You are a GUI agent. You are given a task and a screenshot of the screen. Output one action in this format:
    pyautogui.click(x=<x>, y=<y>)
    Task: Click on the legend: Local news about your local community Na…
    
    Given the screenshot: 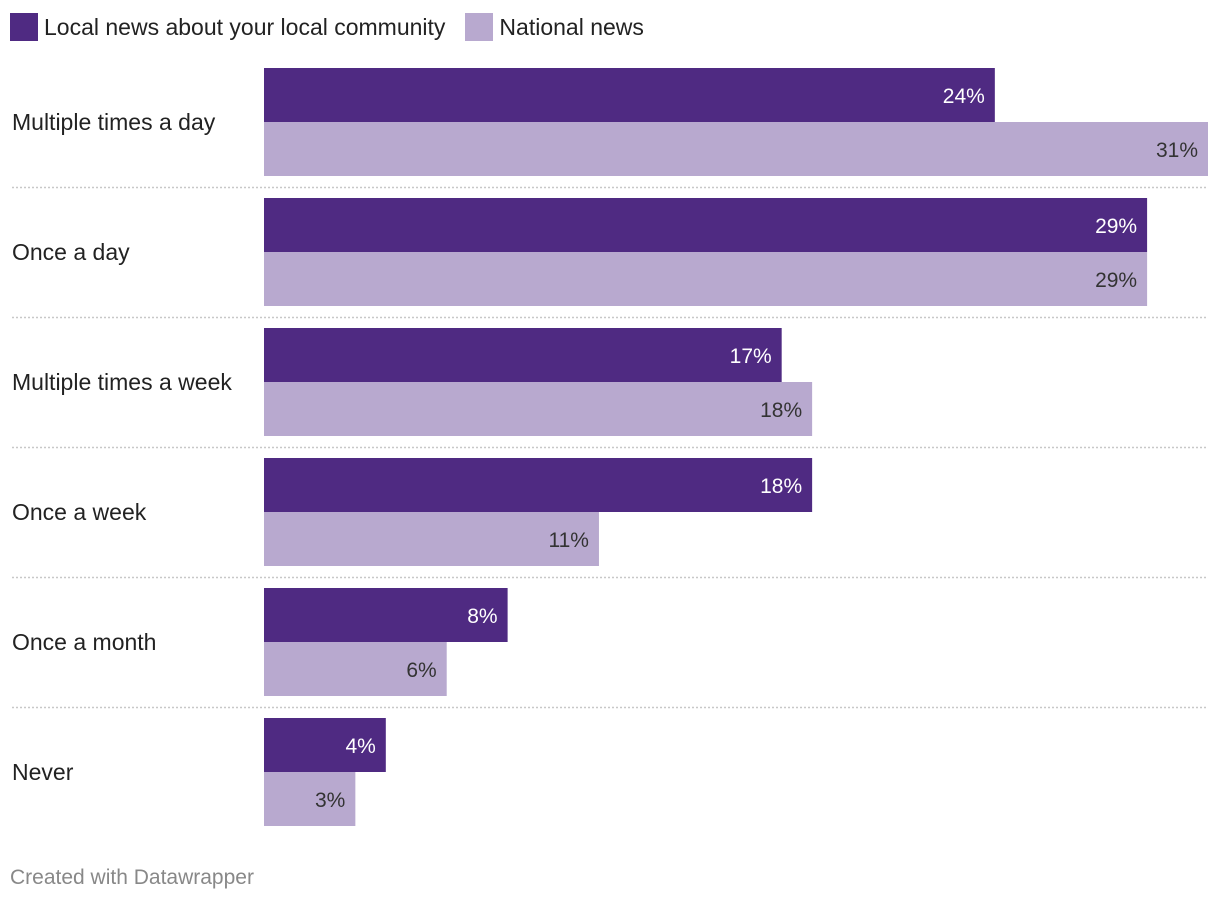 What is the action you would take?
    pyautogui.click(x=337, y=27)
    